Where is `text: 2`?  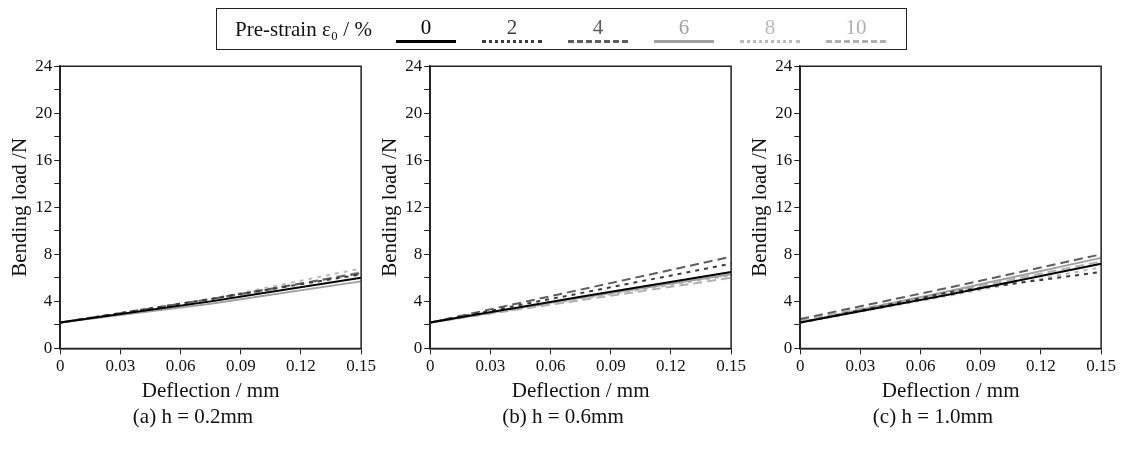
text: 2 is located at coordinates (512, 27).